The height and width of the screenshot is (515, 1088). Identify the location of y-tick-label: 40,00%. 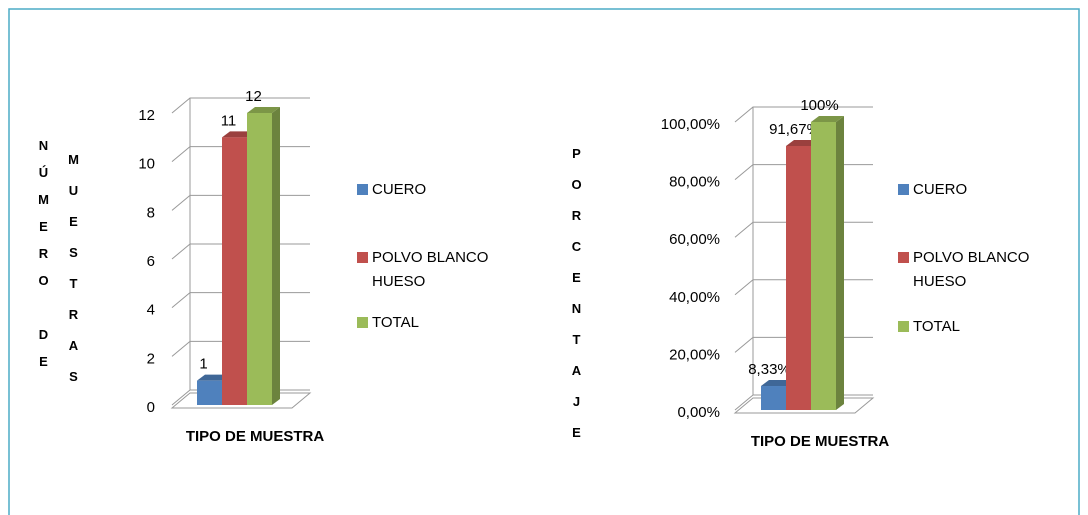
(694, 297).